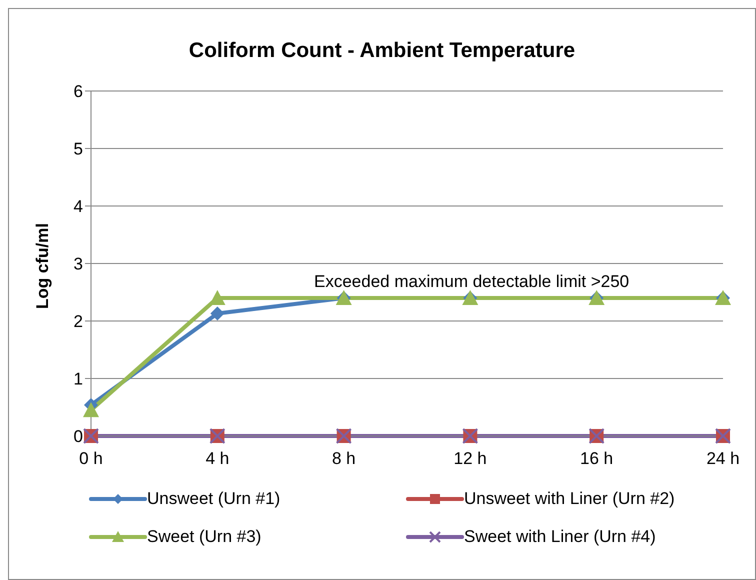  I want to click on y-tick-label: 0, so click(78, 436).